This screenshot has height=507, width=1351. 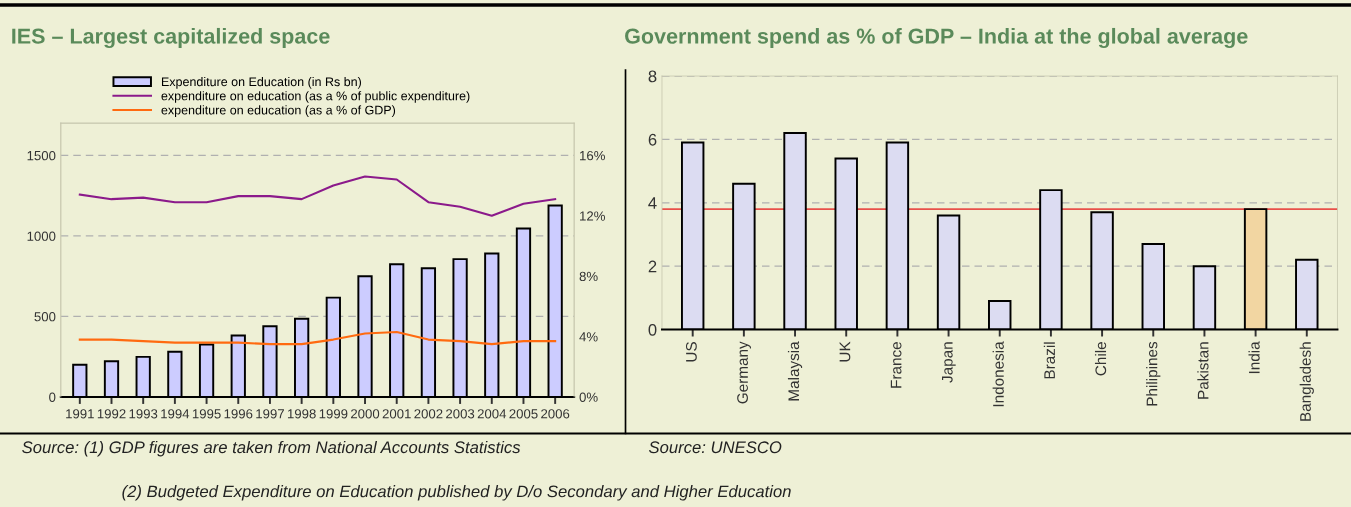 What do you see at coordinates (143, 414) in the screenshot?
I see `x-tick-label: 1993` at bounding box center [143, 414].